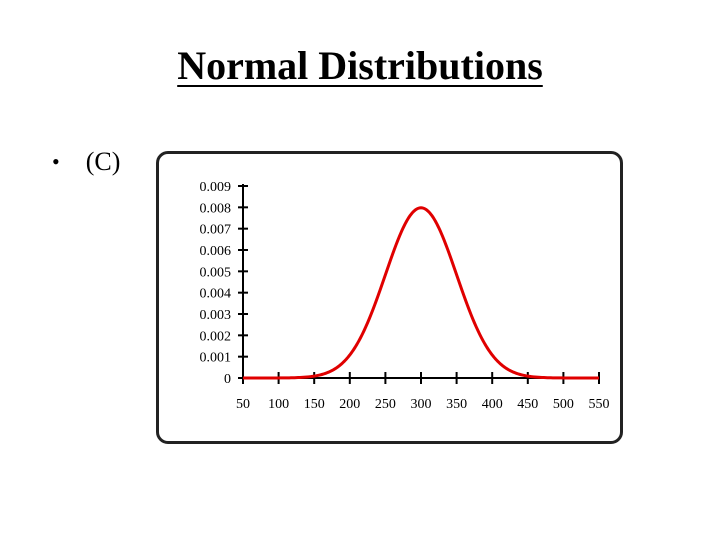  I want to click on y-tick-label: 0.009, so click(216, 187).